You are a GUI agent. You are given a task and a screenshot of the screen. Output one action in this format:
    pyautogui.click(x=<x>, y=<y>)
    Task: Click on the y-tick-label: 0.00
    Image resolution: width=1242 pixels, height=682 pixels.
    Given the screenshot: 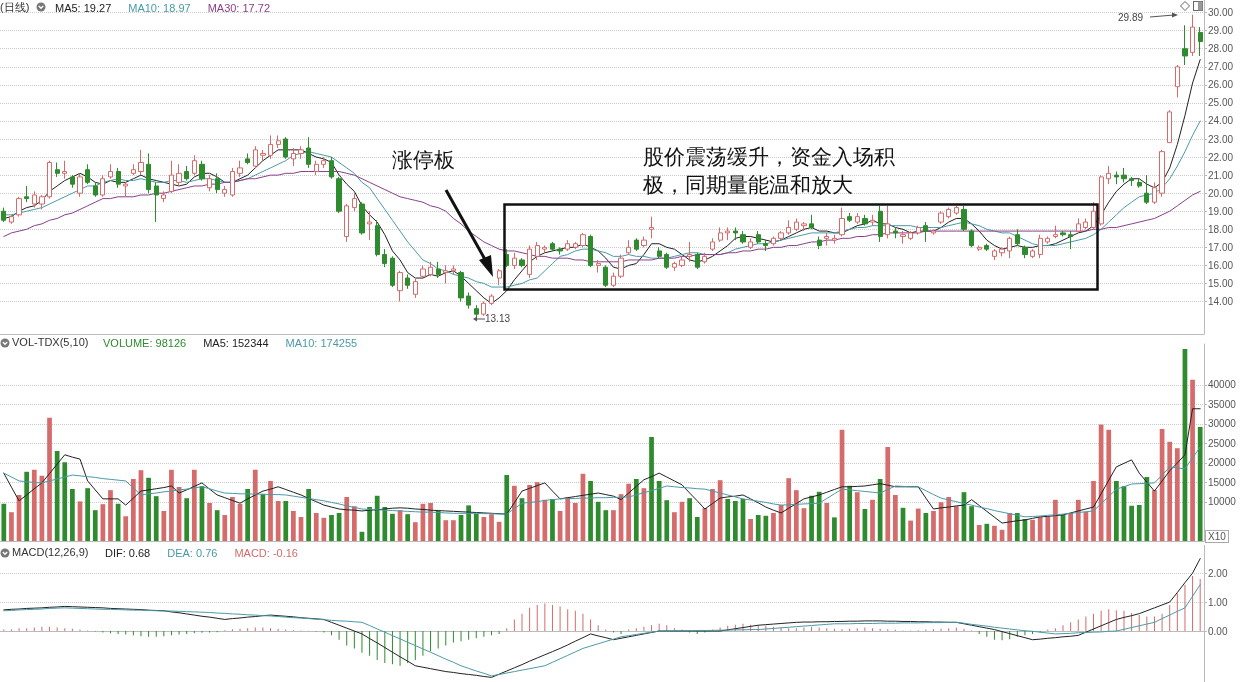 What is the action you would take?
    pyautogui.click(x=1218, y=631)
    